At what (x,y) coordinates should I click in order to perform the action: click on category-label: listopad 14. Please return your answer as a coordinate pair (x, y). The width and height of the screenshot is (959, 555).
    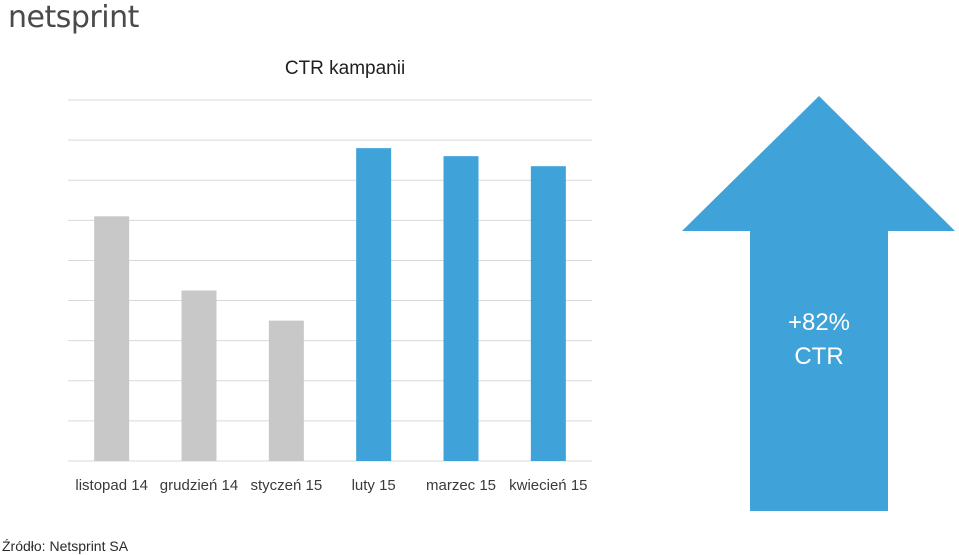
    Looking at the image, I should click on (111, 485).